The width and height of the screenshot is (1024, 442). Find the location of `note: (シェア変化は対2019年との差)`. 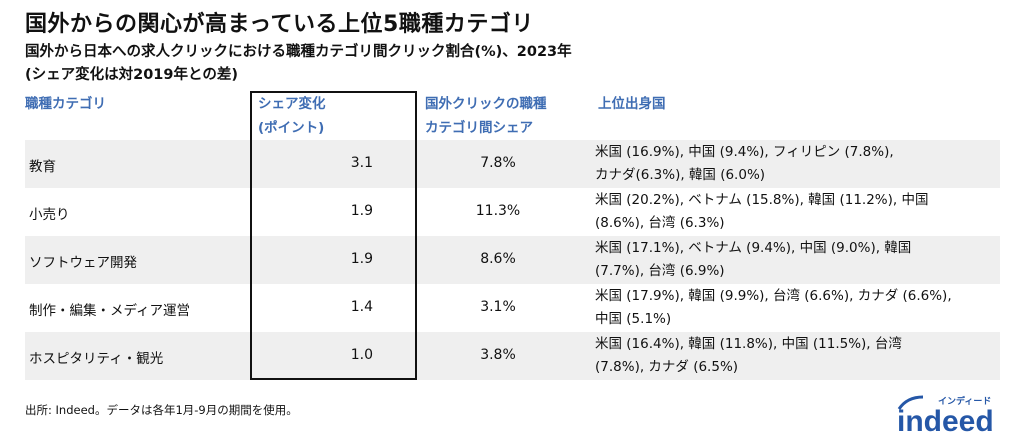

note: (シェア変化は対2019年との差) is located at coordinates (131, 75).